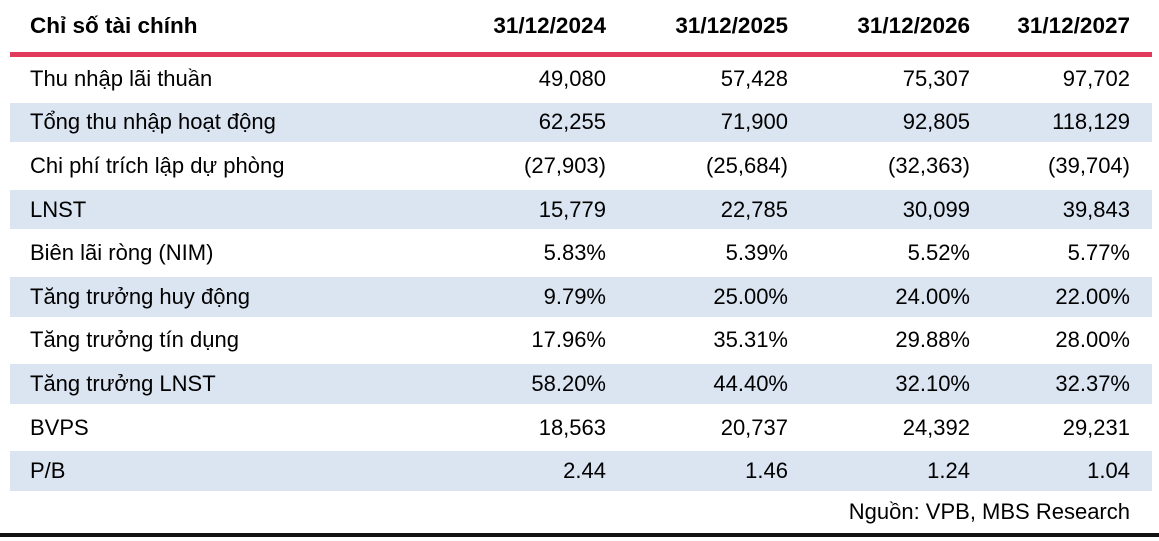  Describe the element at coordinates (750, 383) in the screenshot. I see `row-value: 44.40%` at that location.